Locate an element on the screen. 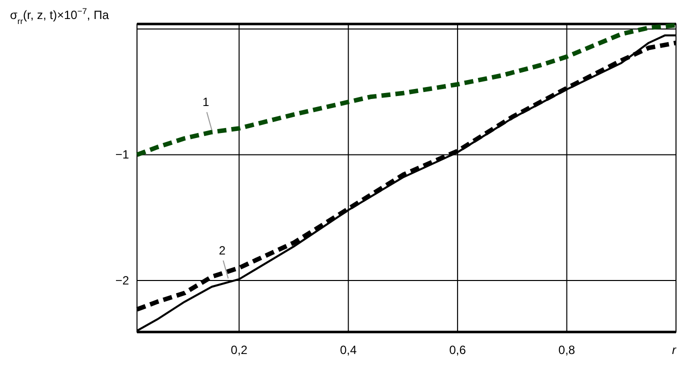 This screenshot has width=695, height=377. x-tick-label: 0,8 is located at coordinates (567, 350).